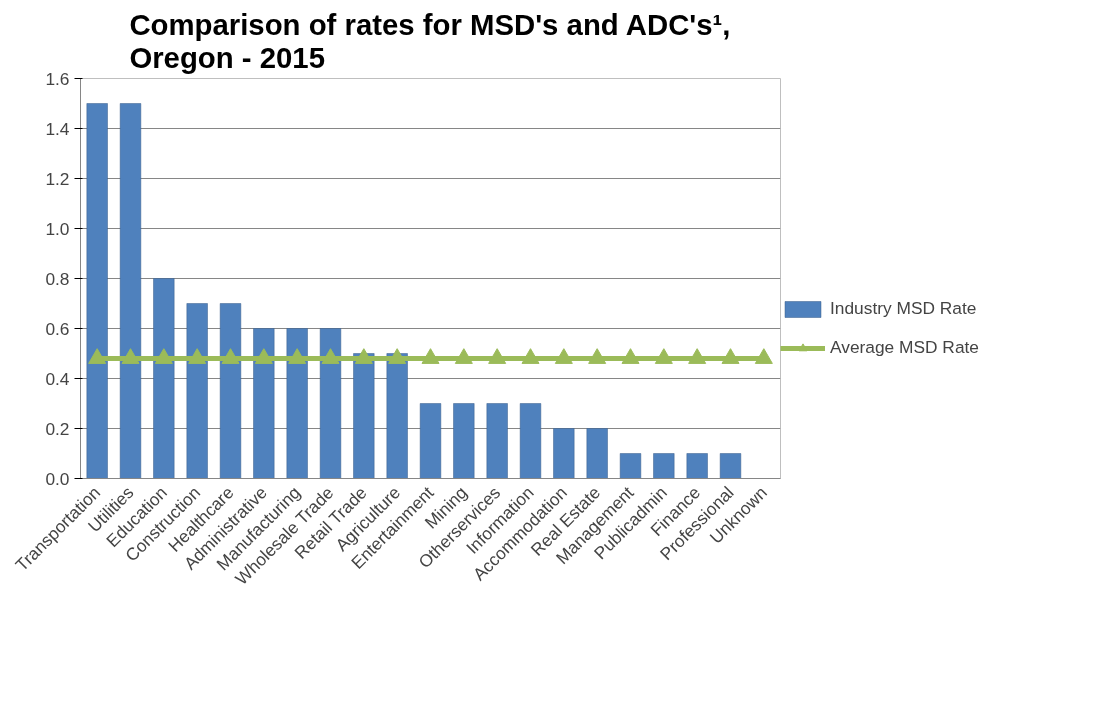  What do you see at coordinates (57, 478) in the screenshot?
I see `y-tick-label: 0.0` at bounding box center [57, 478].